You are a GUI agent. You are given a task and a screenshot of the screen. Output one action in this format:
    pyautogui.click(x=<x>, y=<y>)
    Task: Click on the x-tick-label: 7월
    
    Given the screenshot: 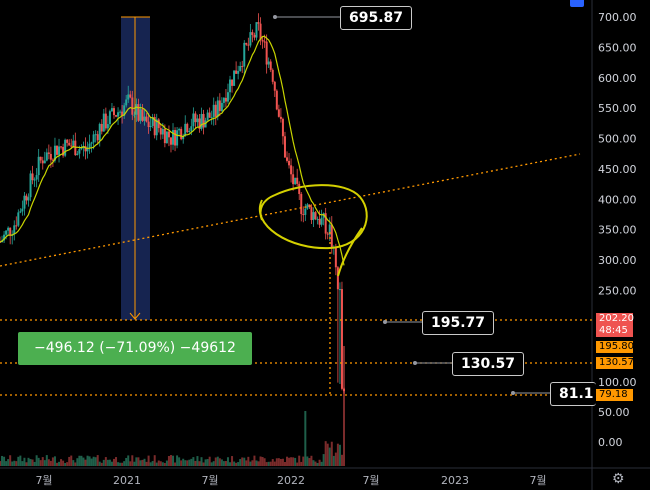 What is the action you would take?
    pyautogui.click(x=43, y=480)
    